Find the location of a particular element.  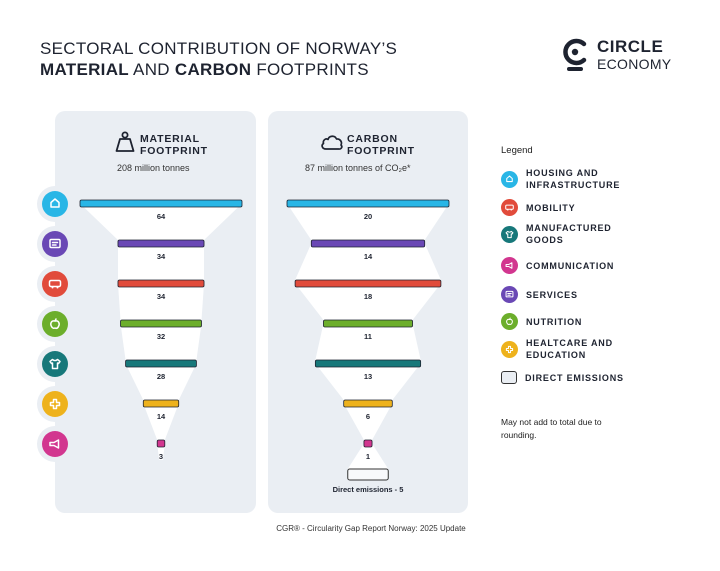

carbon-title-line2: FOOTPRINT is located at coordinates (381, 151).